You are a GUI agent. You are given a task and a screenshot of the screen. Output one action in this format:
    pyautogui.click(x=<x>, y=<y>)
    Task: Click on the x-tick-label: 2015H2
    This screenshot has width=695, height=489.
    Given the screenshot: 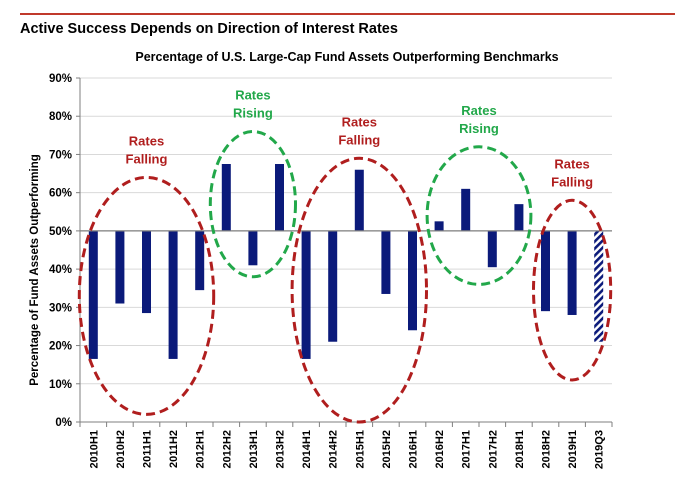 What is the action you would take?
    pyautogui.click(x=387, y=449)
    